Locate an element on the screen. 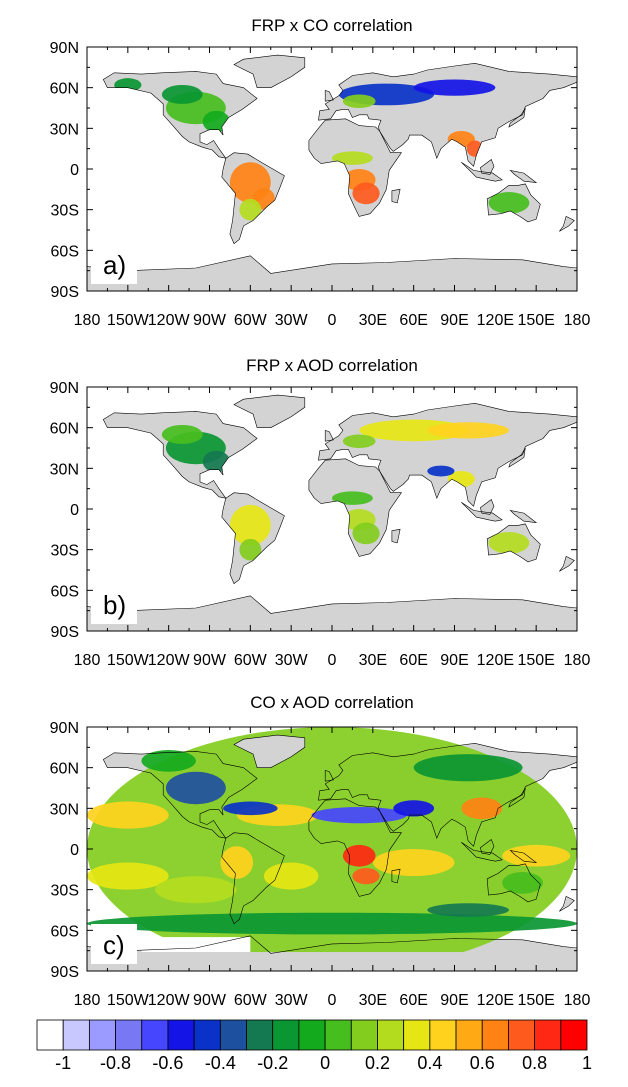 The height and width of the screenshot is (1087, 628). colorbar-tick-label: 0.6 is located at coordinates (482, 1063).